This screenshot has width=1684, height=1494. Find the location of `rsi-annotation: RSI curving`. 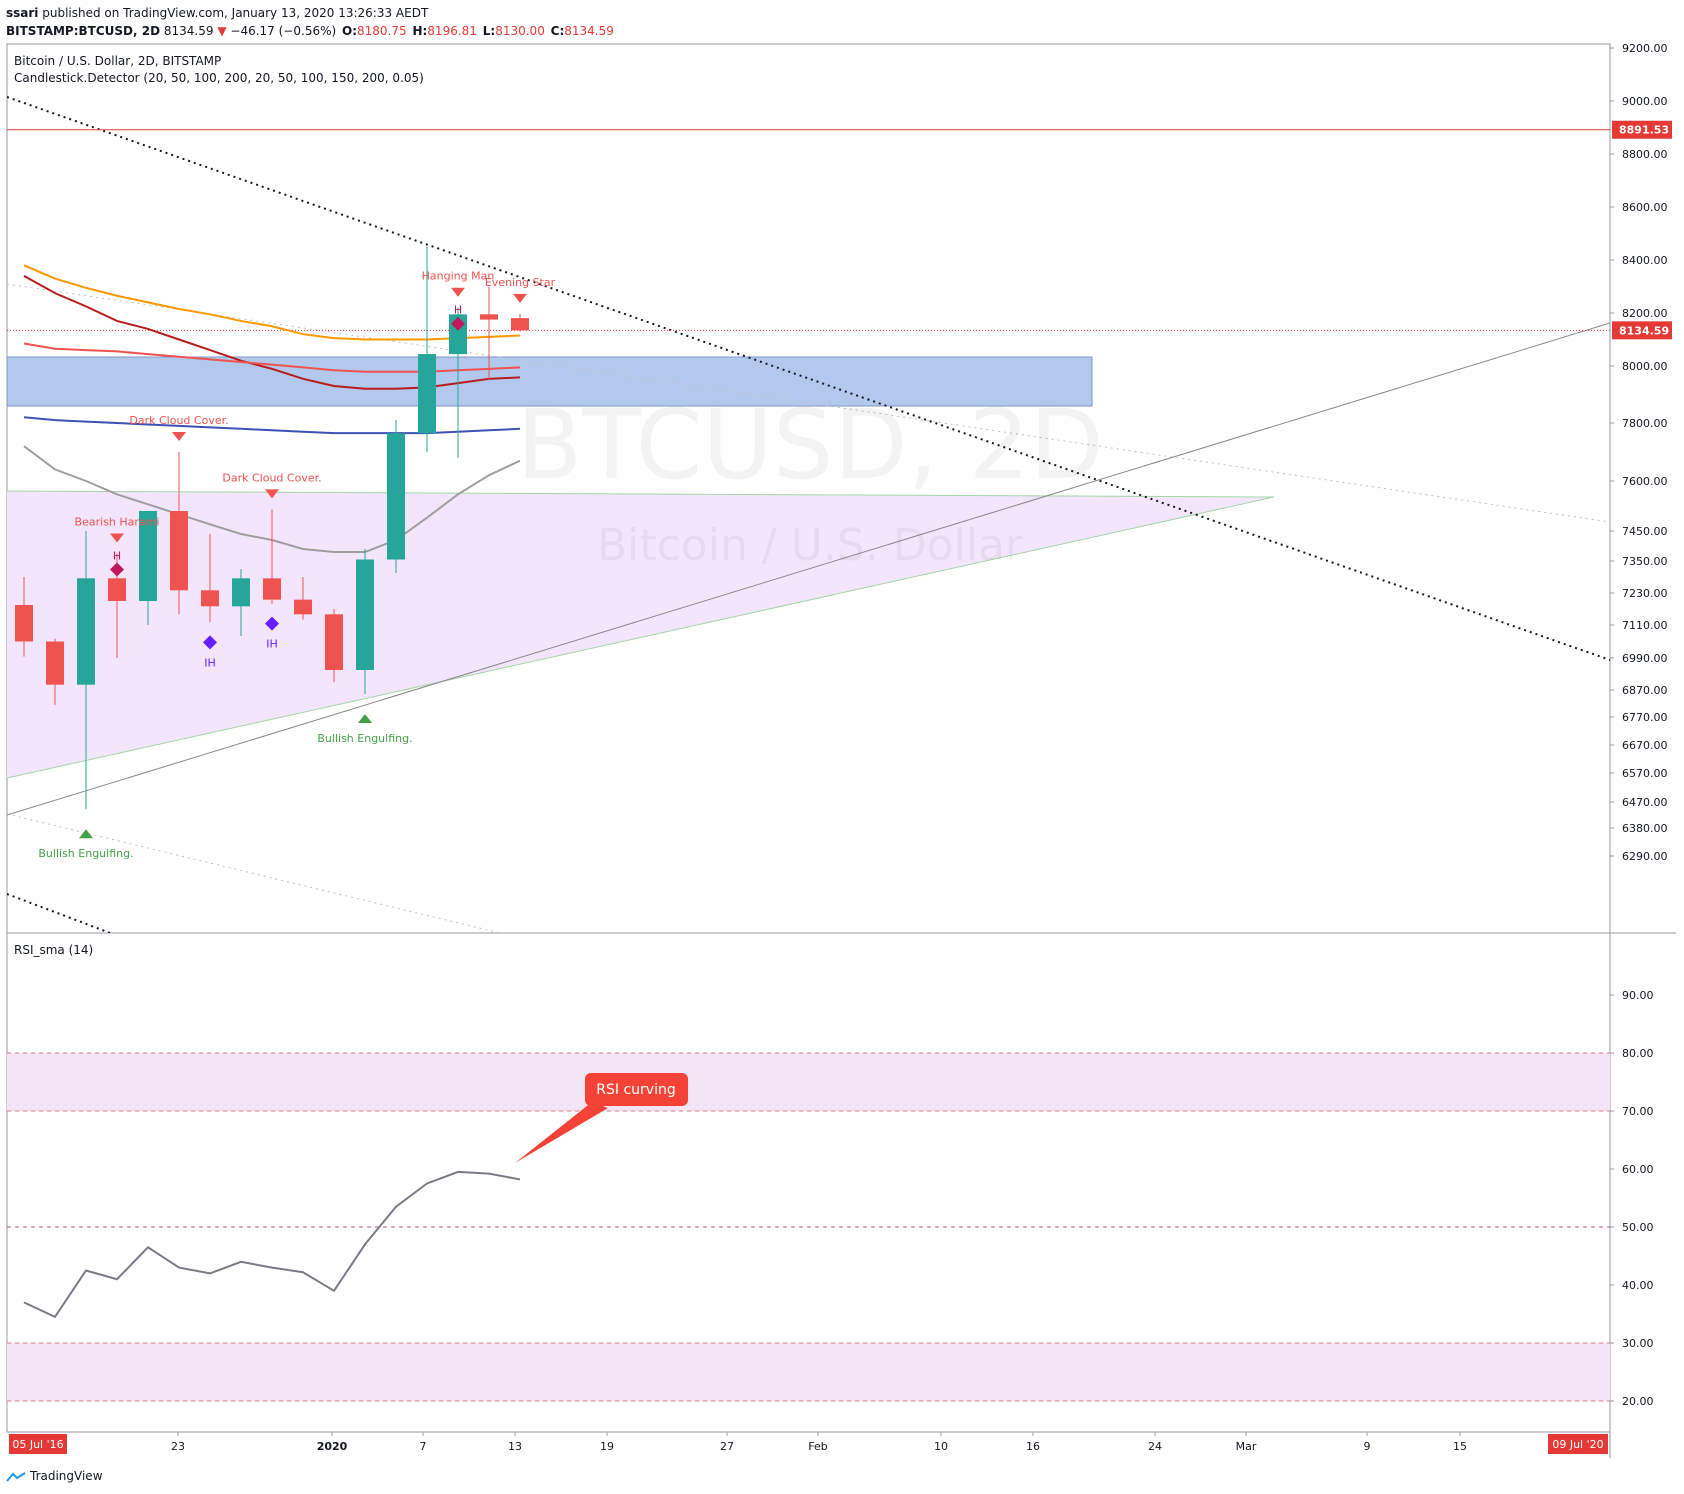

rsi-annotation: RSI curving is located at coordinates (601, 1118).